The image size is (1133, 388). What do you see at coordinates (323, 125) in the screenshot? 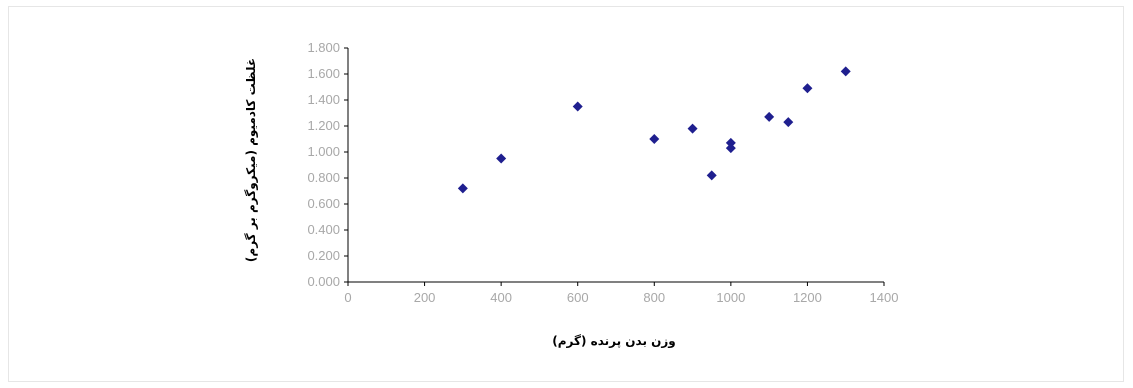
I see `y-tick-label: 1.200` at bounding box center [323, 125].